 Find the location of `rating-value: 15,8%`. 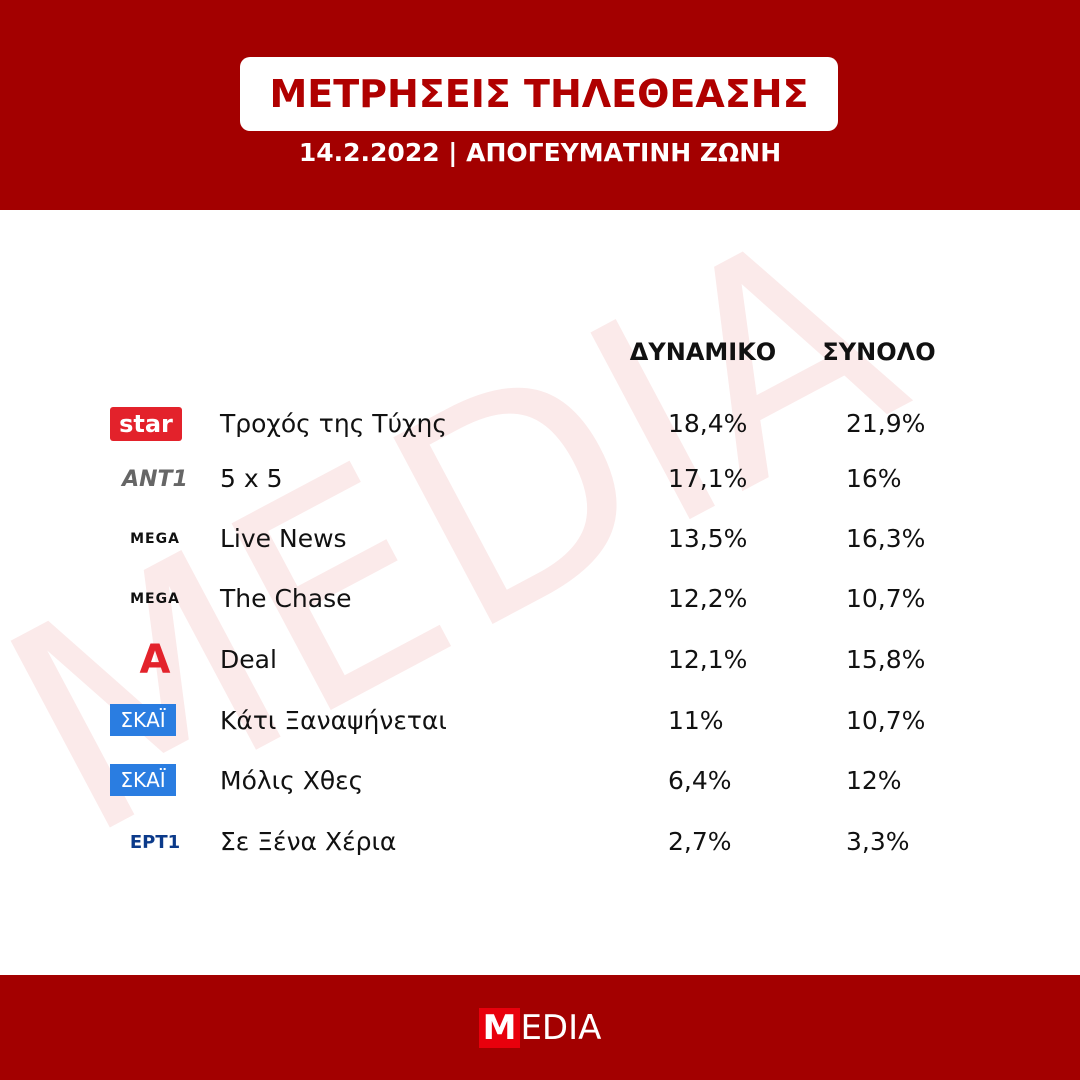

rating-value: 15,8% is located at coordinates (886, 659).